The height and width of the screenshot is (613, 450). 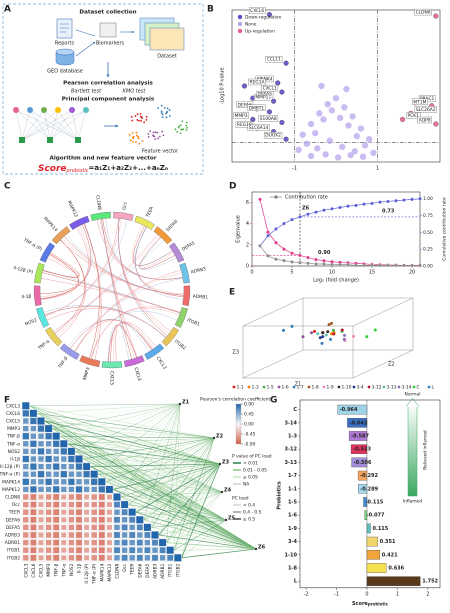 I want to click on bar, so click(x=363, y=489).